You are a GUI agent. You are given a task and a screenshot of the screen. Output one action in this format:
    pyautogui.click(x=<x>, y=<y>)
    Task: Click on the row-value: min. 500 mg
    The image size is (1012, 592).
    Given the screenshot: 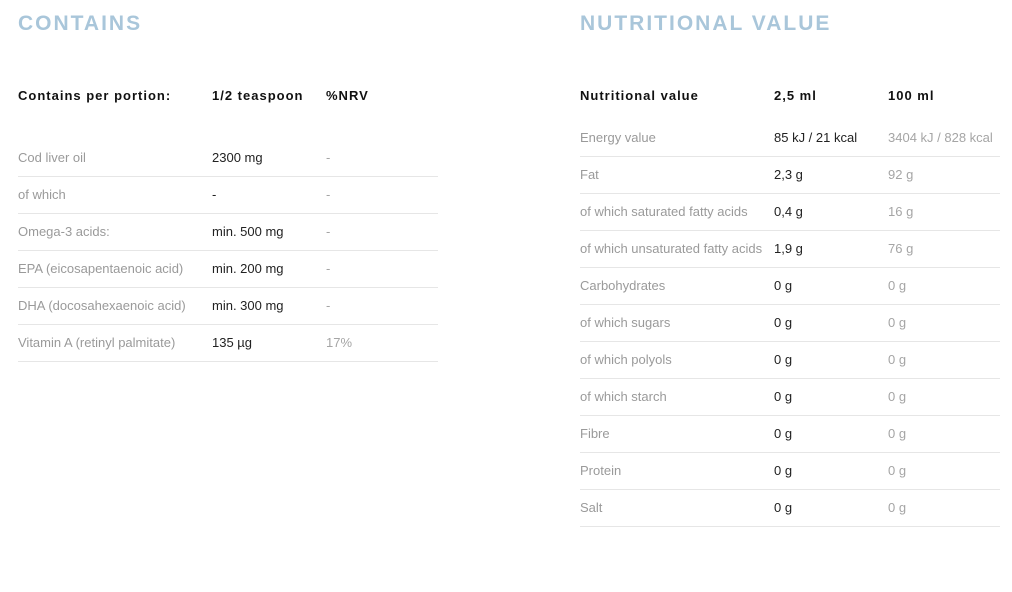 What is the action you would take?
    pyautogui.click(x=269, y=232)
    